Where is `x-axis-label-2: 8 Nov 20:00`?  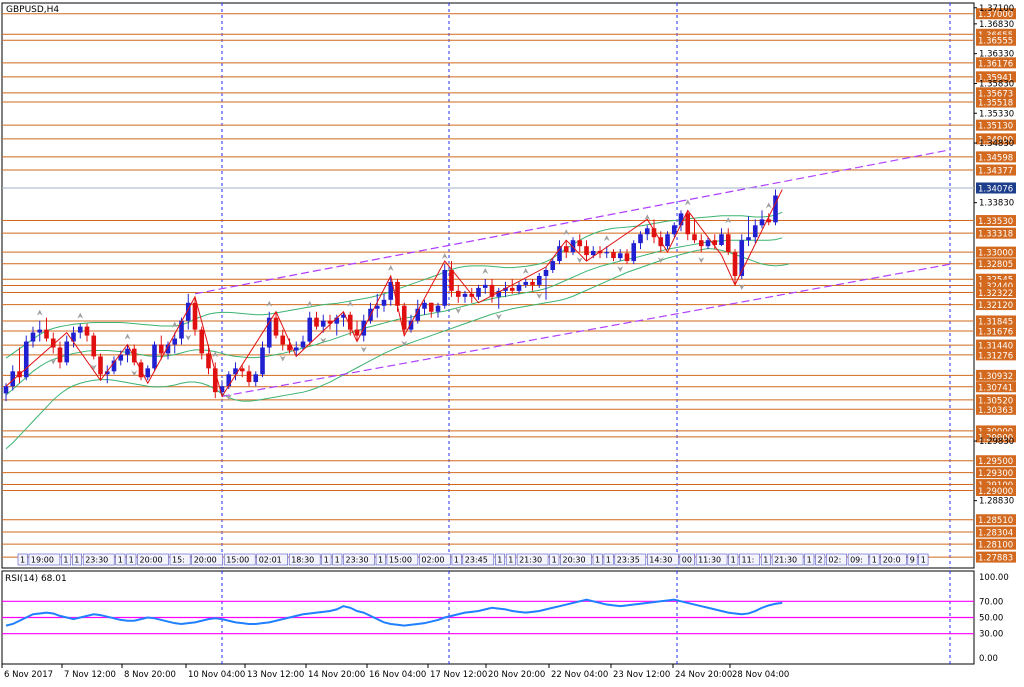
x-axis-label-2: 8 Nov 20:00 is located at coordinates (150, 675).